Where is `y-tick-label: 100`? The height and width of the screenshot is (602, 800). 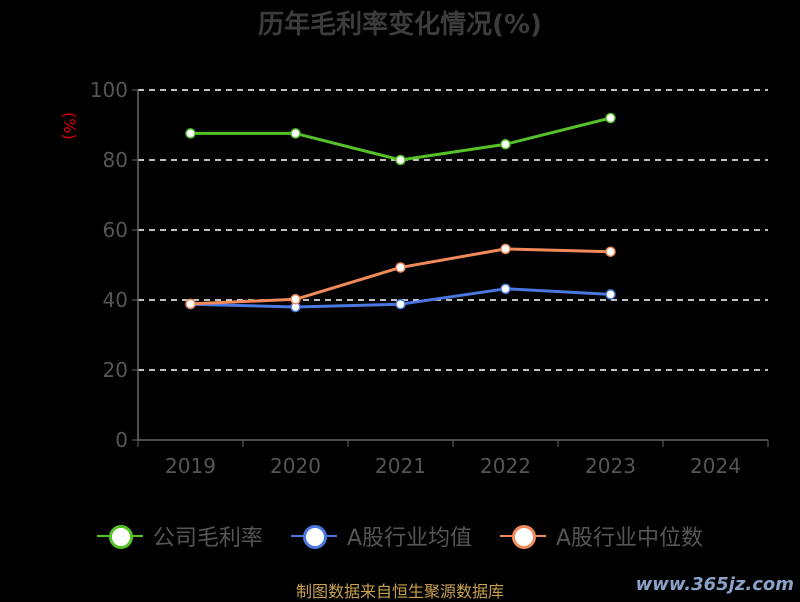 y-tick-label: 100 is located at coordinates (109, 90).